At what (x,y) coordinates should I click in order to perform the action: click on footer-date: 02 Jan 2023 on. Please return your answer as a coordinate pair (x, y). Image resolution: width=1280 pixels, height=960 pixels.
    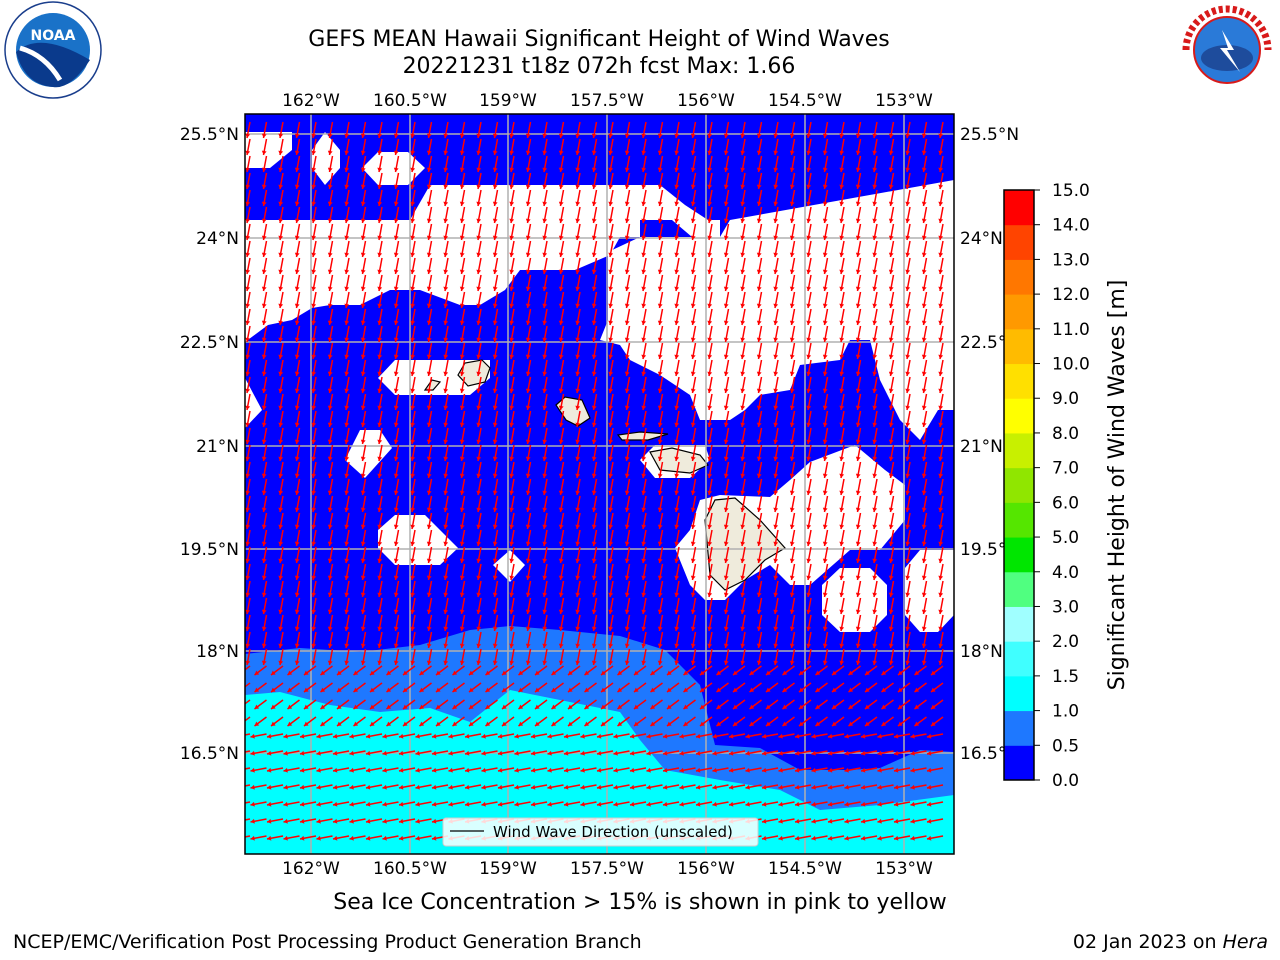
    Looking at the image, I should click on (1144, 942).